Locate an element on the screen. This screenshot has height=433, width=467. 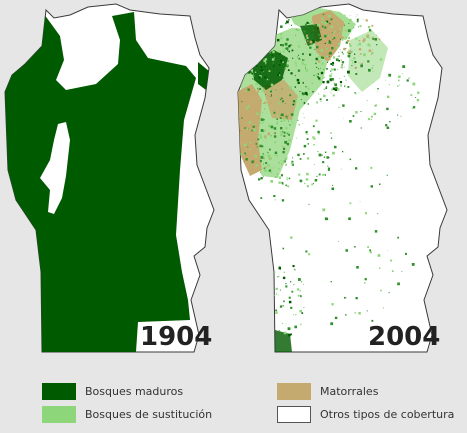
legend-label-other-cover: Otros tipos de cobertura is located at coordinates (387, 414).